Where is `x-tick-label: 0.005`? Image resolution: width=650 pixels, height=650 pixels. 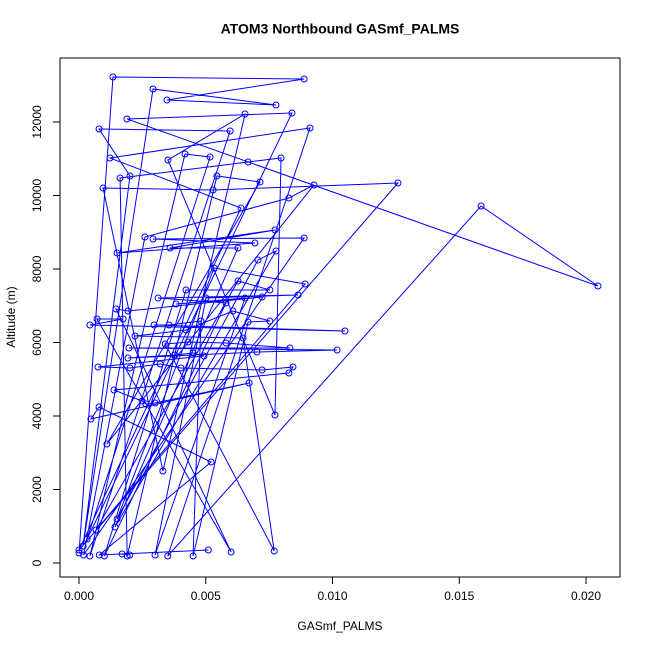
x-tick-label: 0.005 is located at coordinates (206, 596).